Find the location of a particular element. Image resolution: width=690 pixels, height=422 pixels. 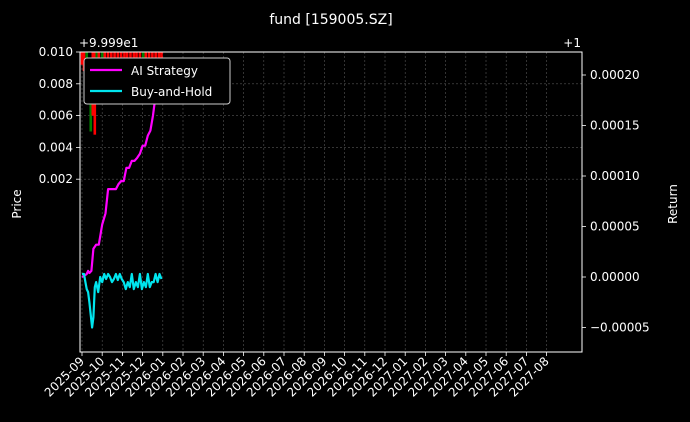

y-right-tick-label: −0.00005 is located at coordinates (620, 328).